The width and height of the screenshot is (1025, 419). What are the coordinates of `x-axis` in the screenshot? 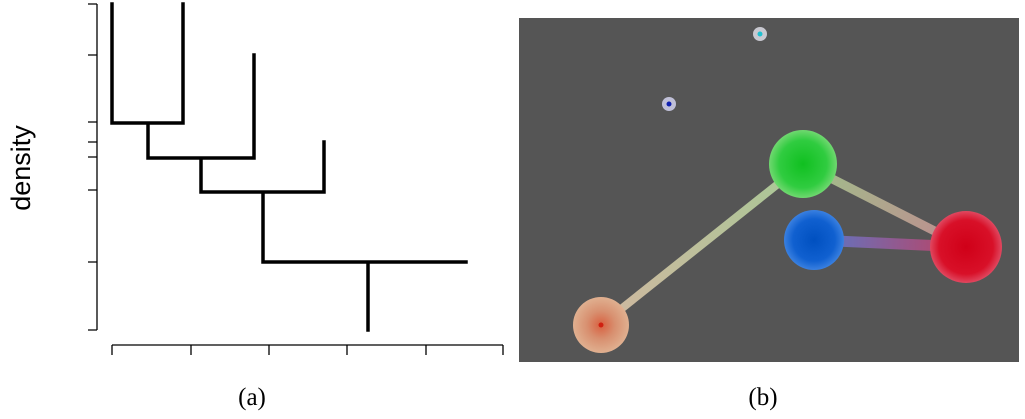 It's located at (307, 349).